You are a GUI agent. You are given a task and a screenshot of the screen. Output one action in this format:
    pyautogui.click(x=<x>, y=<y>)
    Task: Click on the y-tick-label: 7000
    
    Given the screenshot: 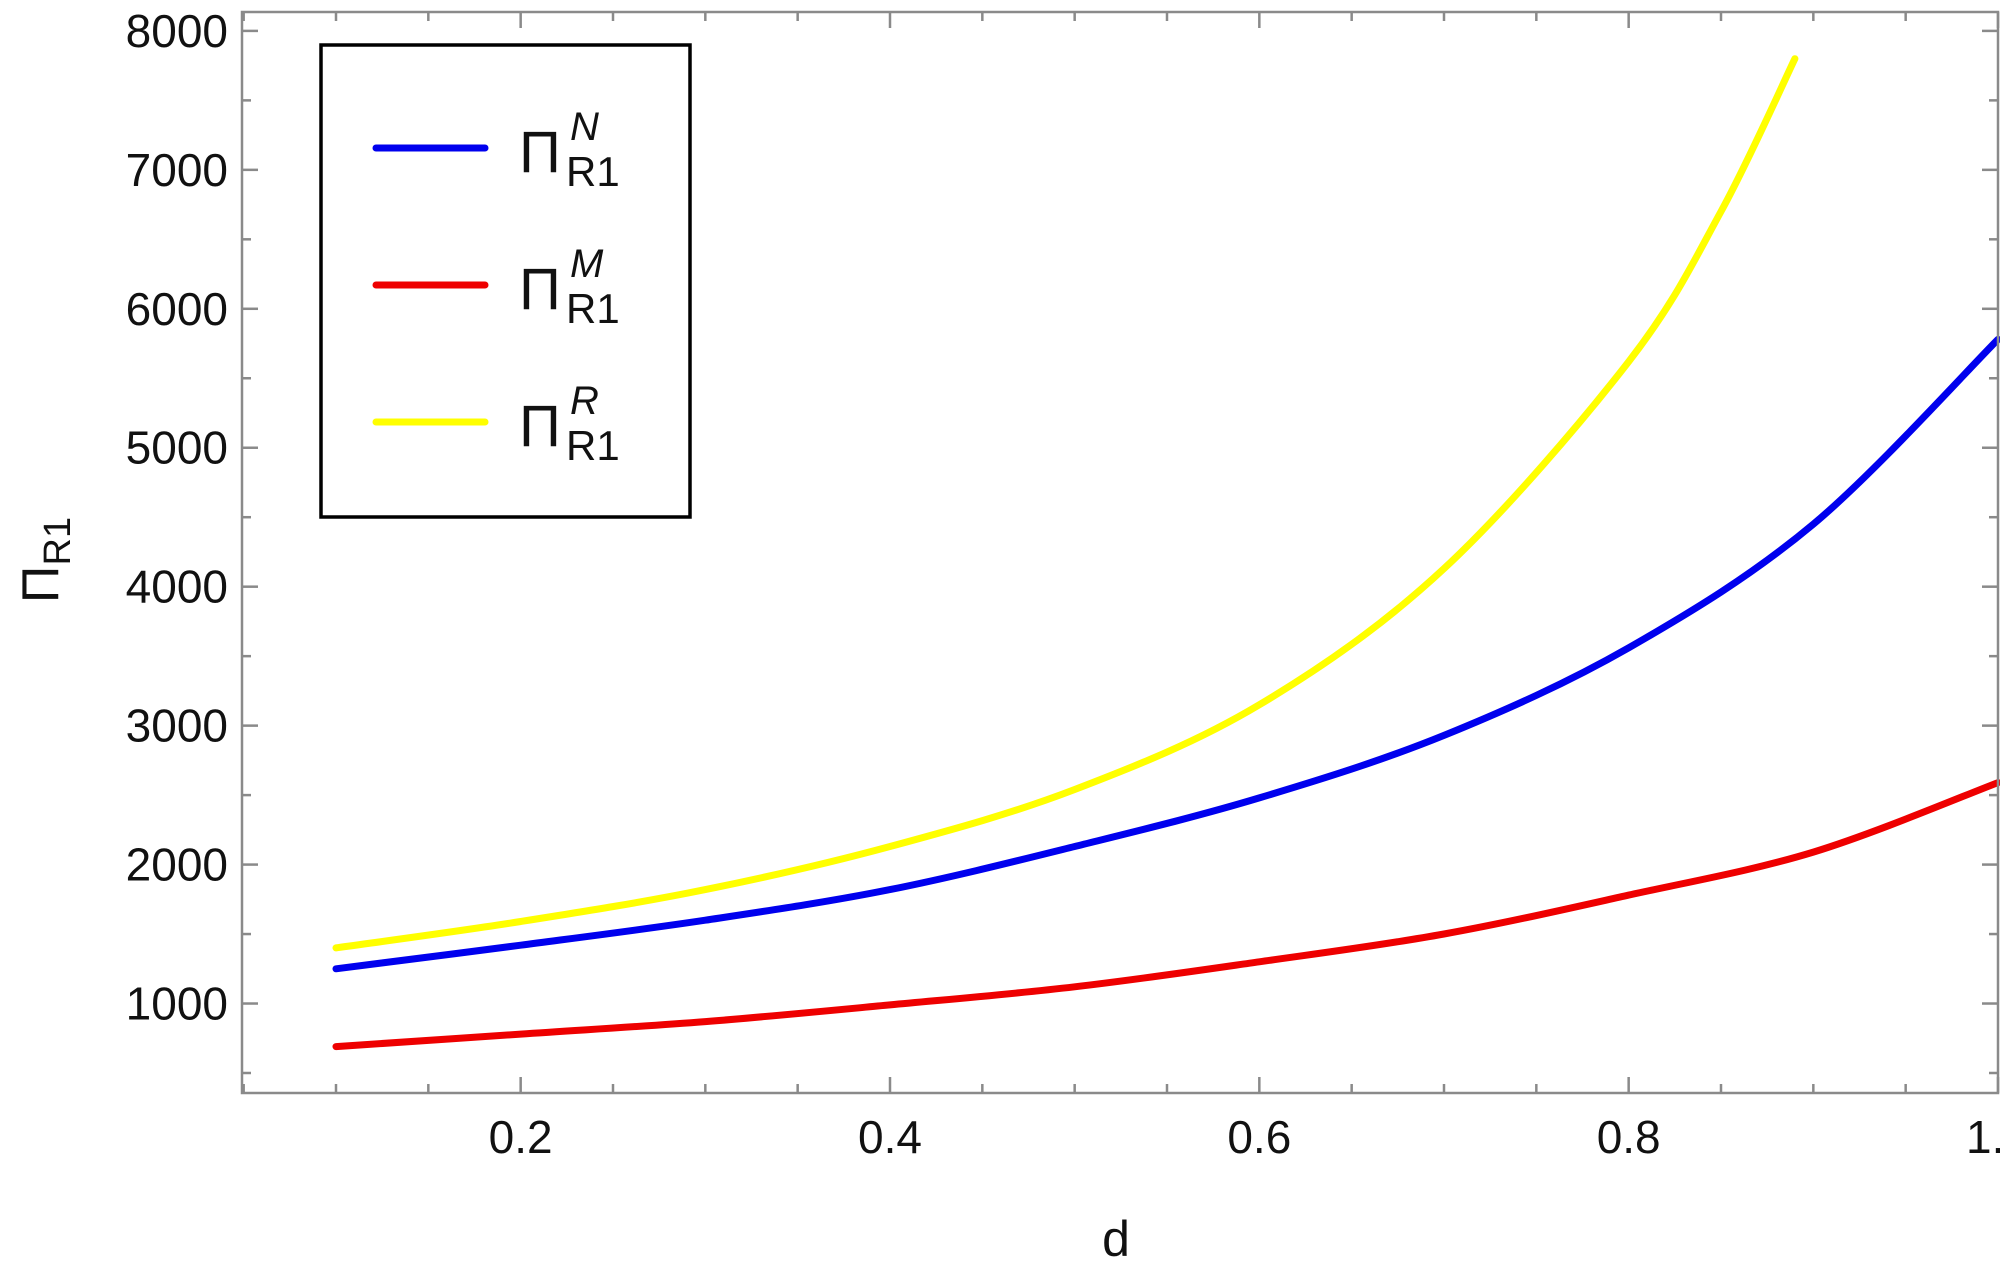 What is the action you would take?
    pyautogui.click(x=177, y=170)
    